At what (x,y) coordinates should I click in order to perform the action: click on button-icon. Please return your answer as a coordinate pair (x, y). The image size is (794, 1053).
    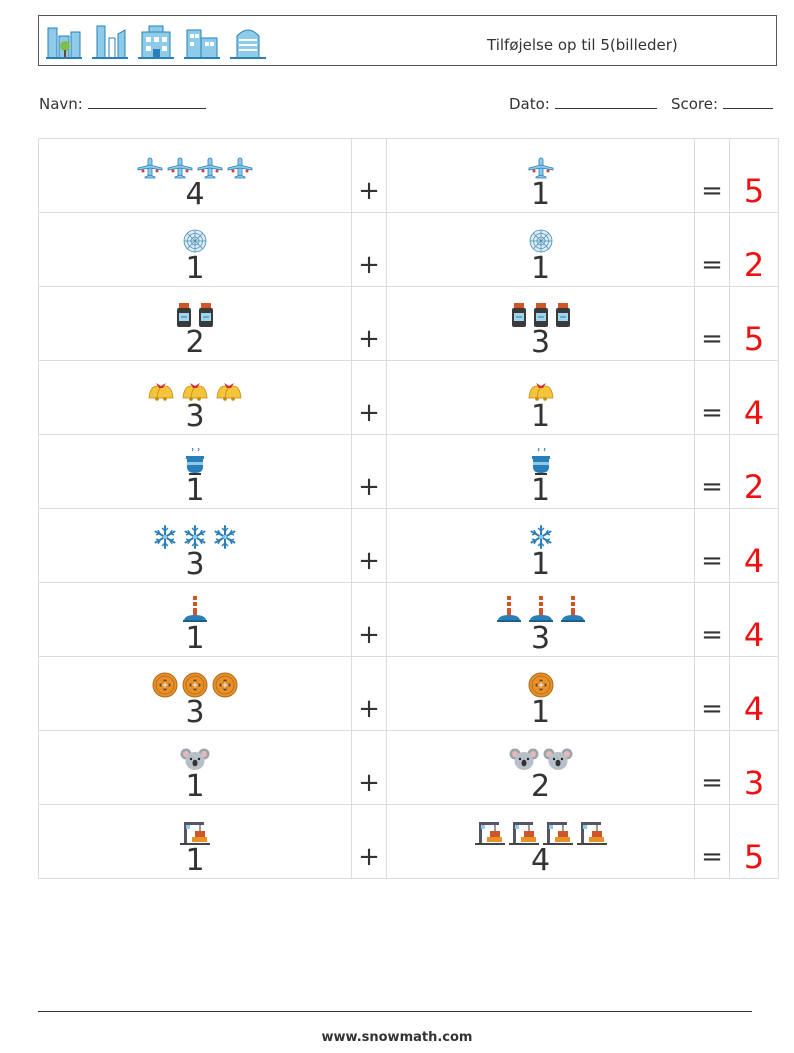
    Looking at the image, I should click on (165, 685).